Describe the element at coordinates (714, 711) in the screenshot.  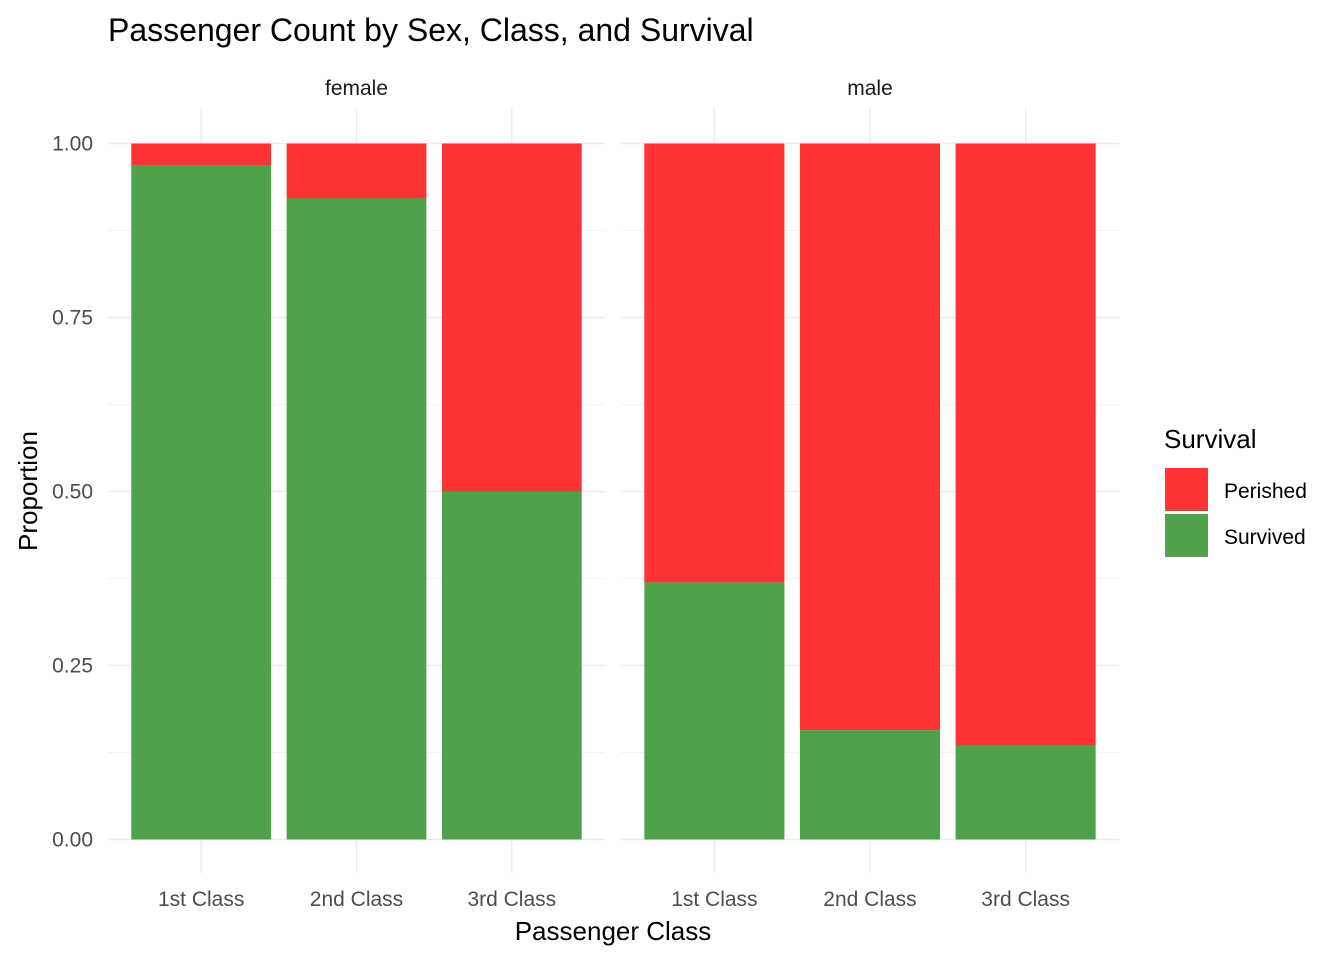
I see `bar-male-1-survived` at that location.